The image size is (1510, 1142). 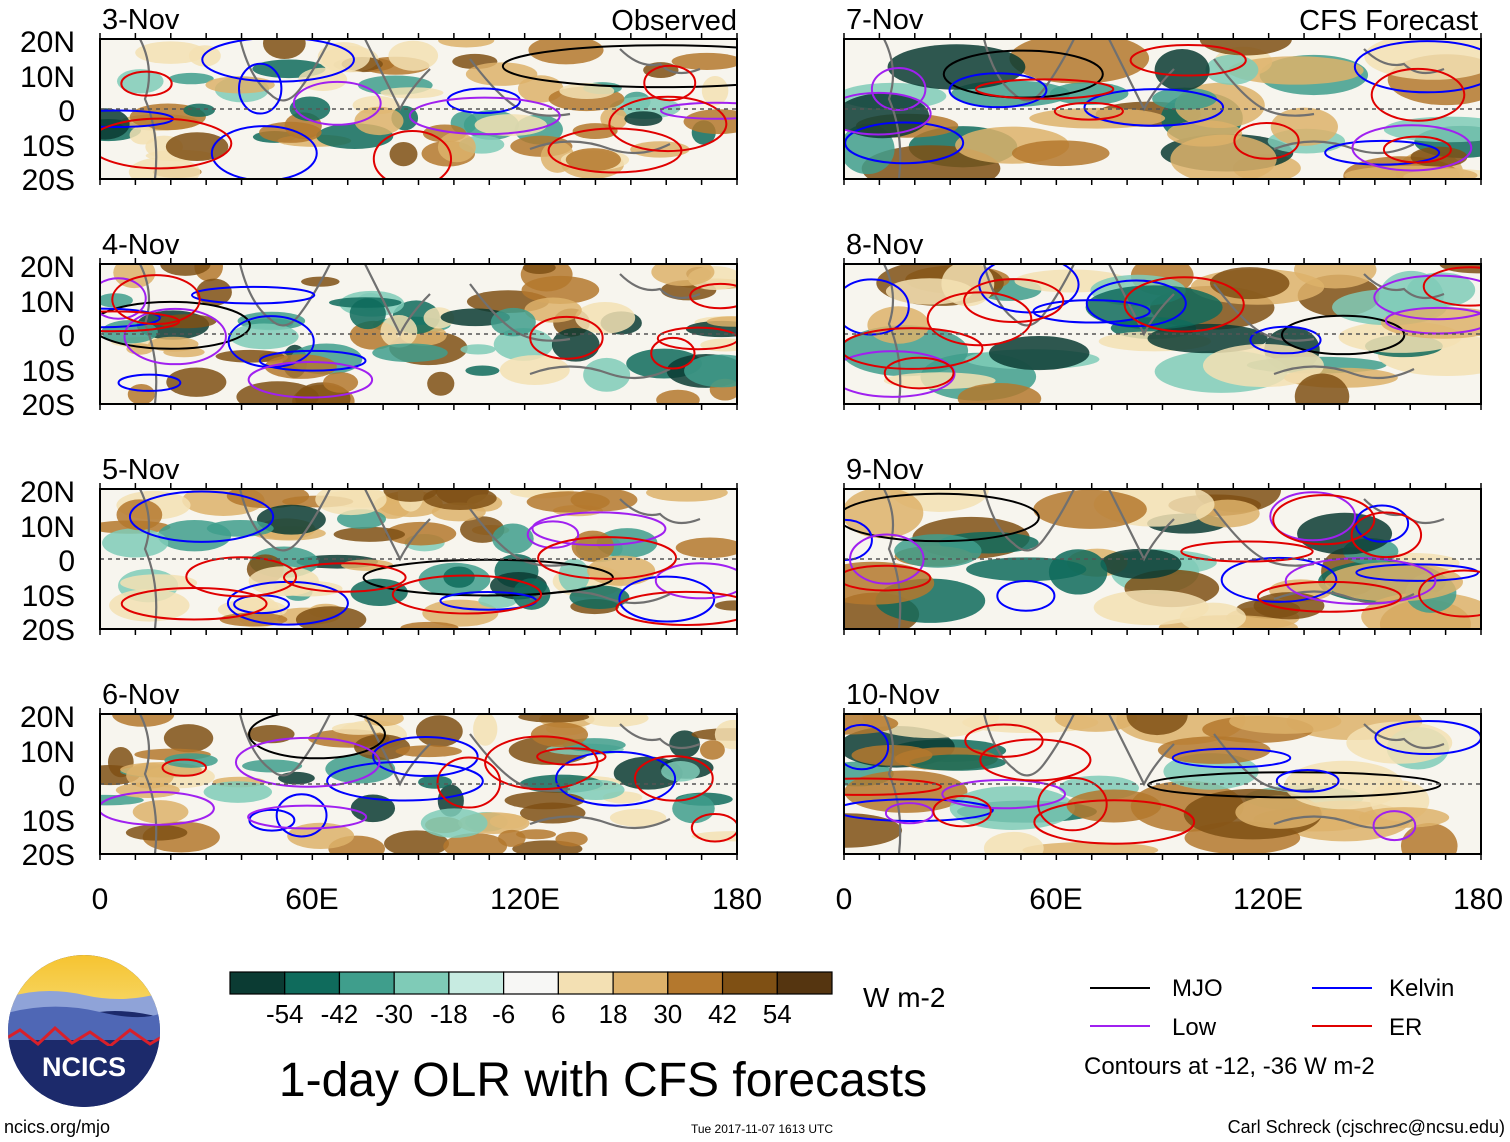 What do you see at coordinates (141, 245) in the screenshot?
I see `panel-date: 4-Nov` at bounding box center [141, 245].